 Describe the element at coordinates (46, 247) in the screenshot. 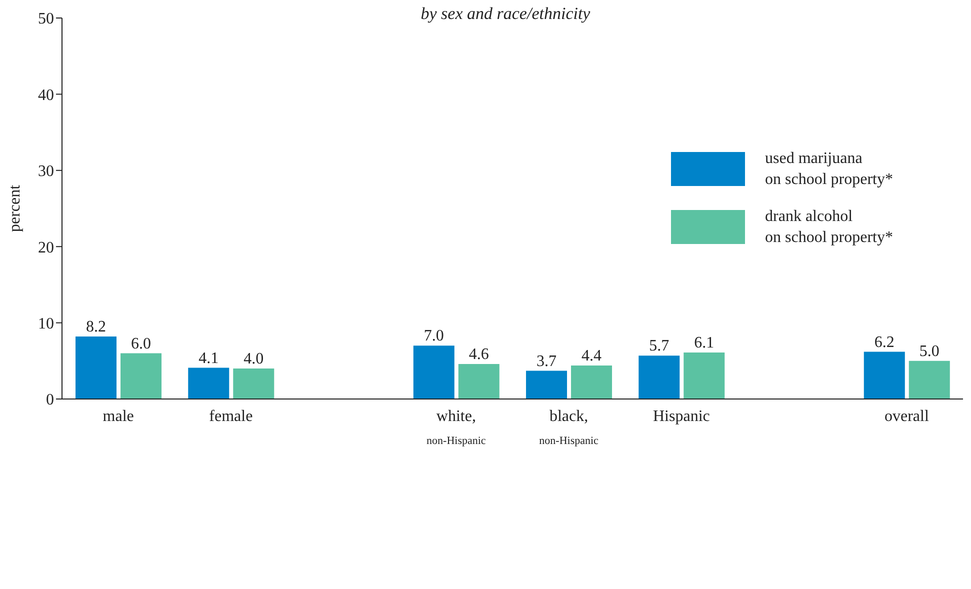

I see `y-tick-label: 20` at that location.